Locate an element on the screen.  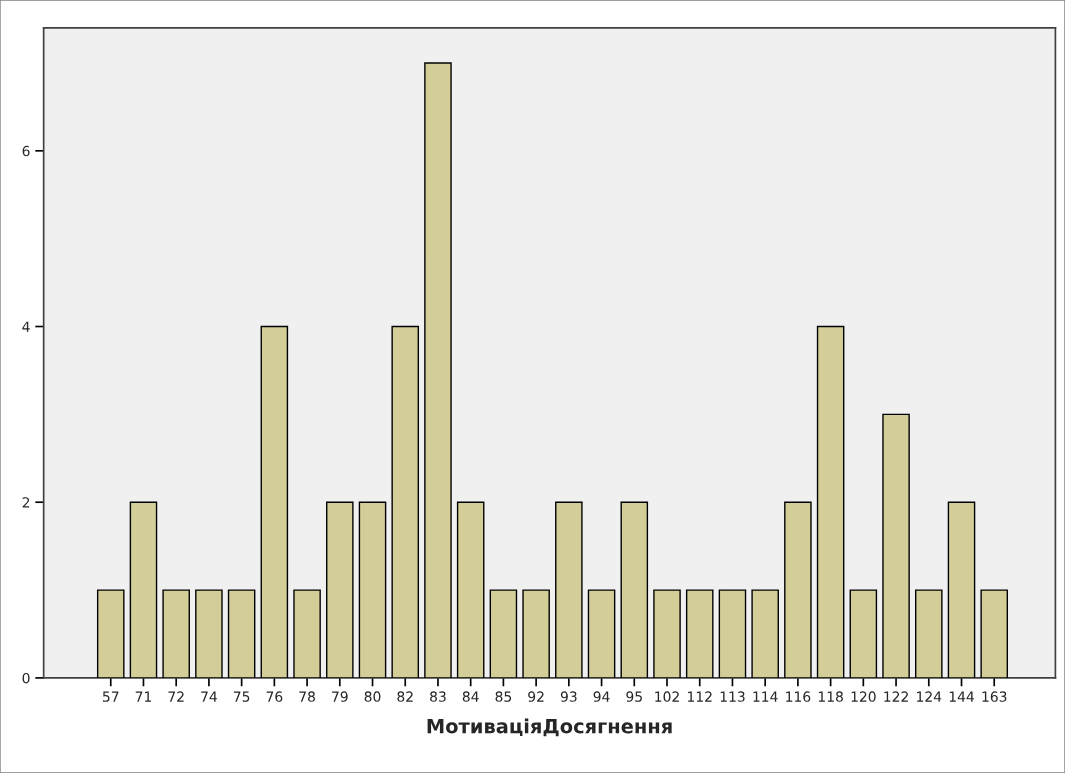
x-tick-label: 57 is located at coordinates (110, 696).